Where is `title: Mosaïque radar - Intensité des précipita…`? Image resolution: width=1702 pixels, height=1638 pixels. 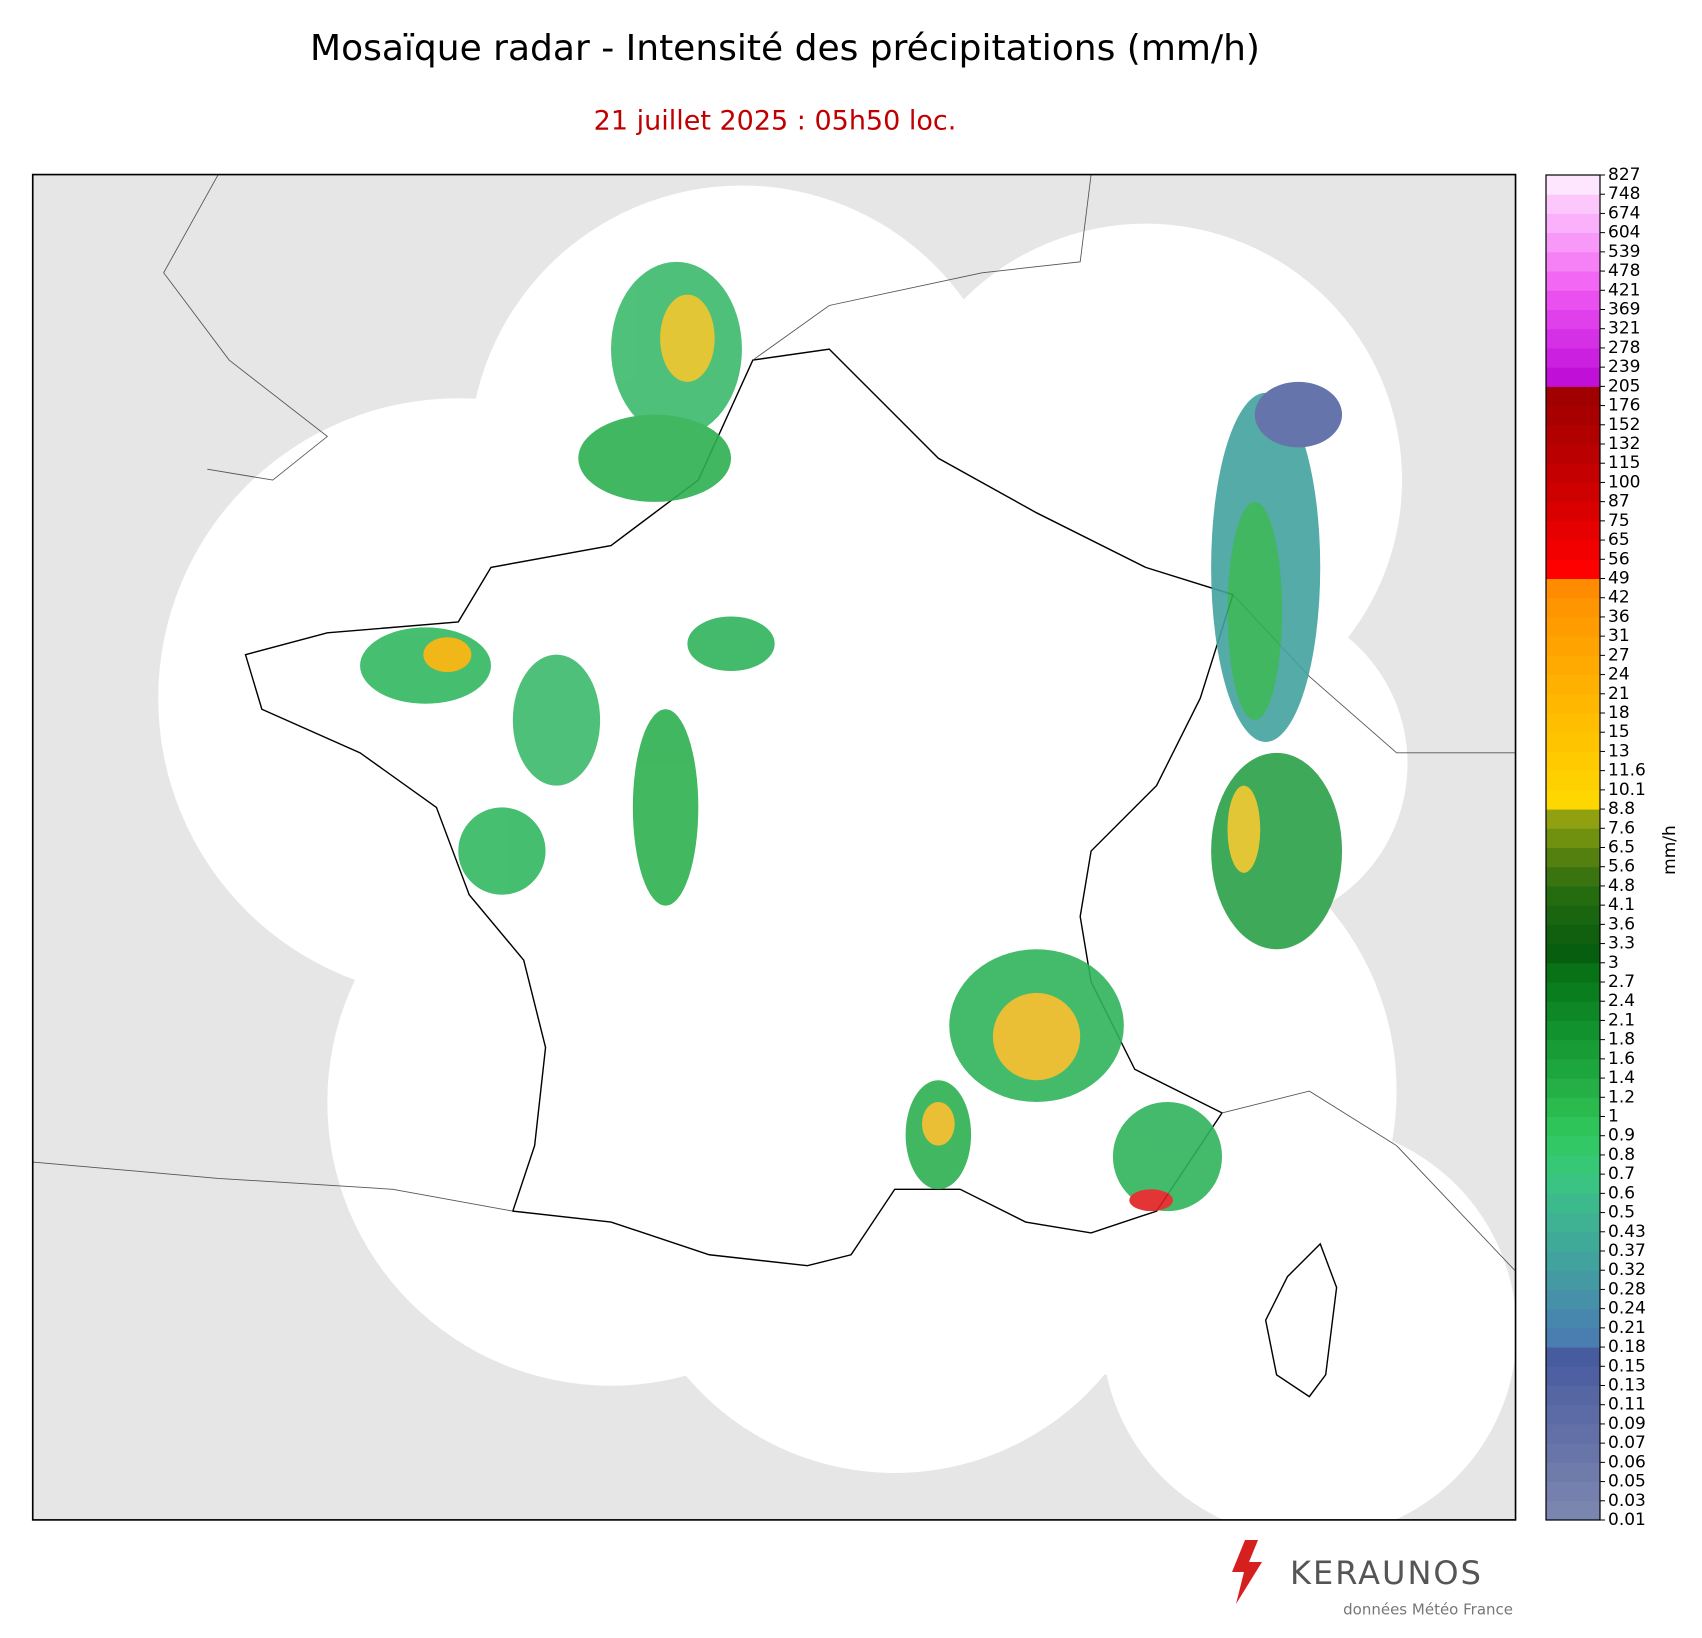
title: Mosaïque radar - Intensité des précipita… is located at coordinates (785, 48).